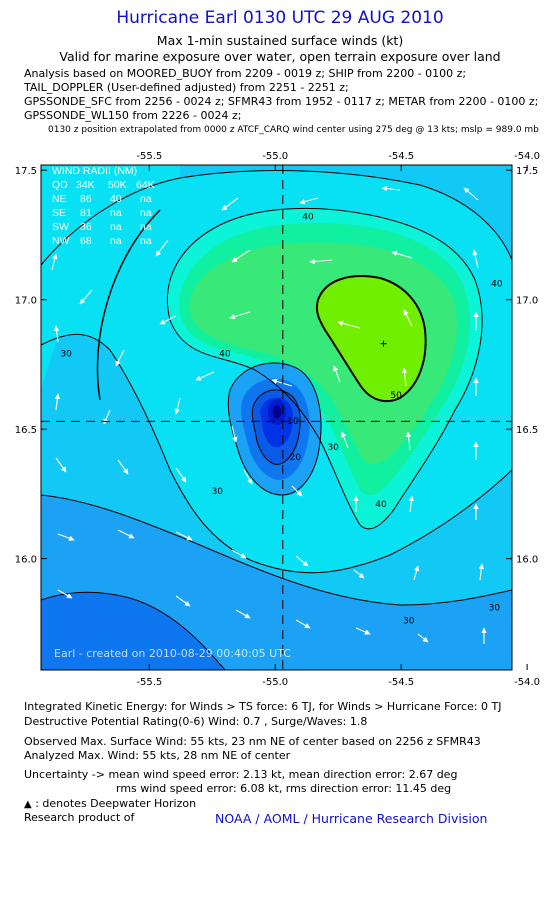  What do you see at coordinates (28, 804) in the screenshot?
I see `deepwater-horizon-icon: ▲` at bounding box center [28, 804].